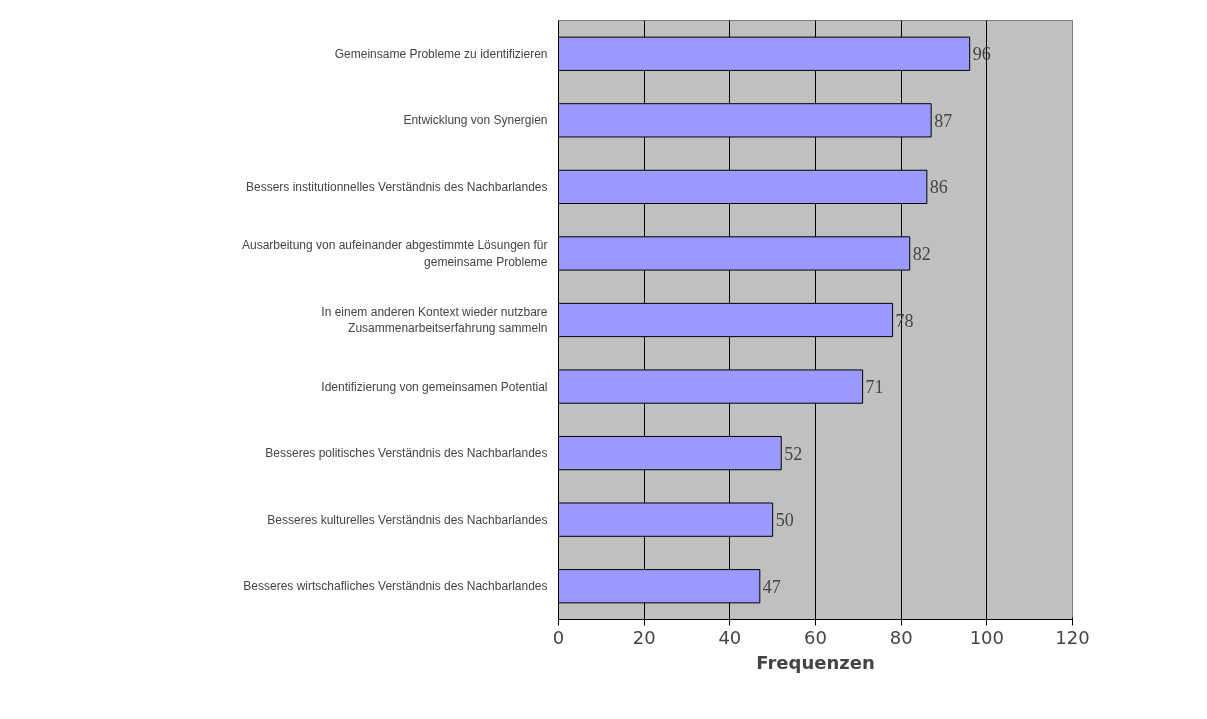 This screenshot has width=1207, height=719. What do you see at coordinates (793, 453) in the screenshot?
I see `data-label: 52` at bounding box center [793, 453].